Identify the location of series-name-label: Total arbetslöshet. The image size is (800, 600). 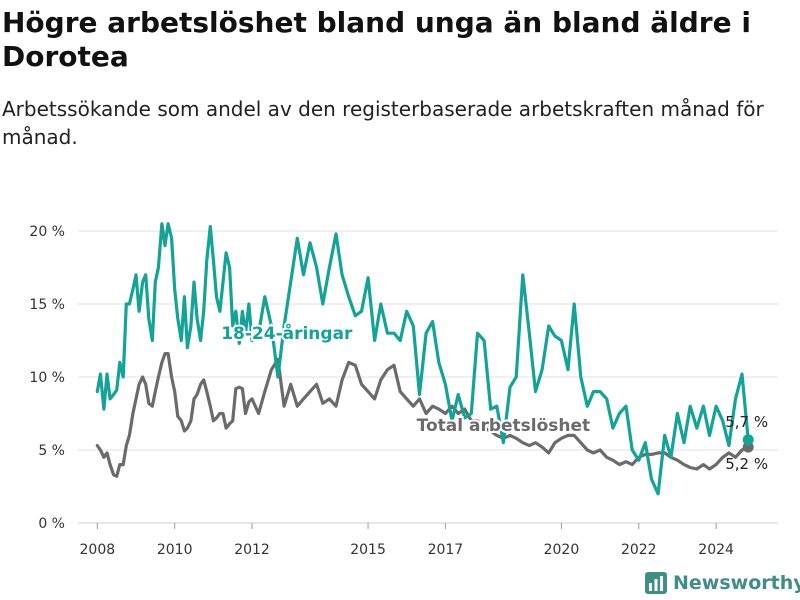
(504, 426).